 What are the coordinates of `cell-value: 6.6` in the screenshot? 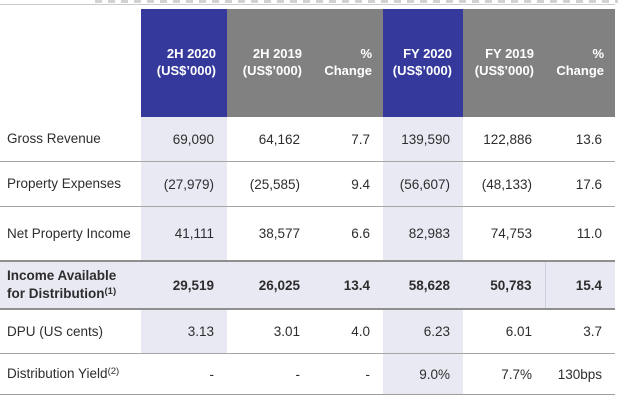 It's located at (348, 234).